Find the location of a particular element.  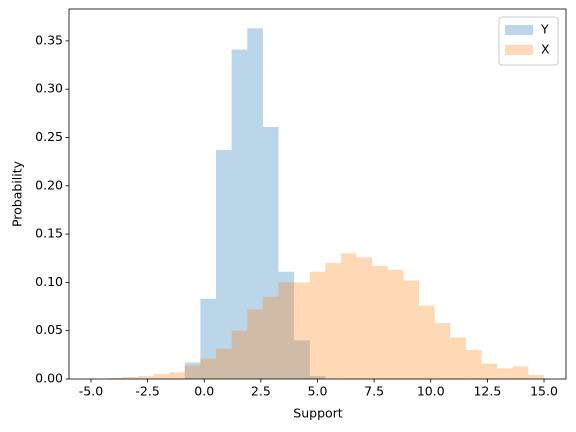

x-tick-label: 5.0 is located at coordinates (318, 391).